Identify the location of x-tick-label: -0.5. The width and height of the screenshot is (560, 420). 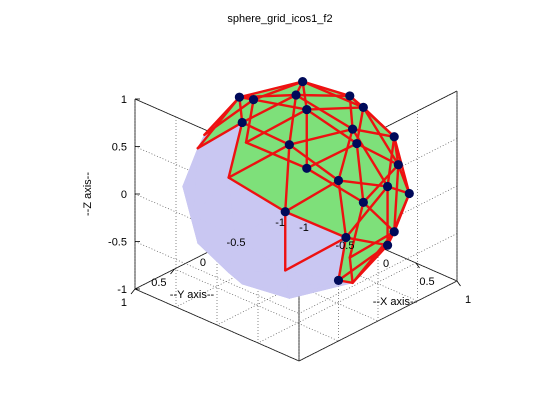
(345, 246).